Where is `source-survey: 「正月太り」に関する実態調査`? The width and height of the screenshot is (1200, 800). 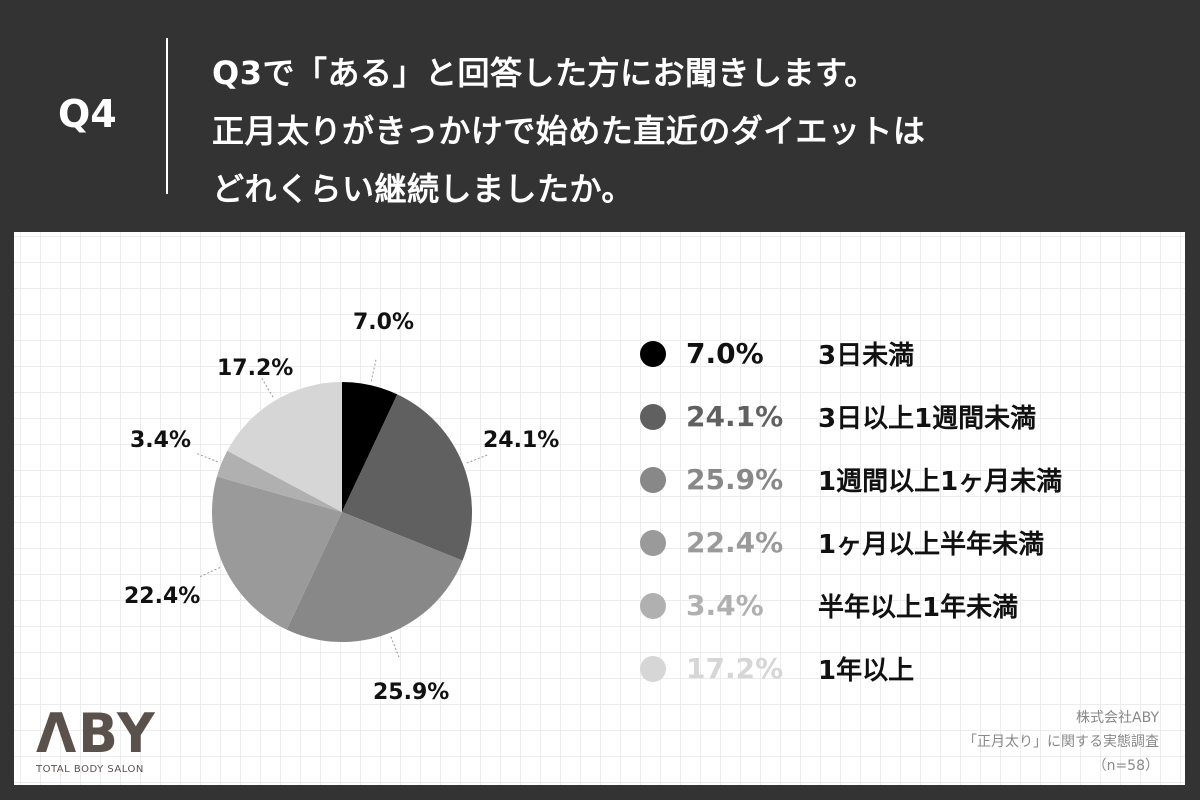 source-survey: 「正月太り」に関する実態調査 is located at coordinates (1061, 742).